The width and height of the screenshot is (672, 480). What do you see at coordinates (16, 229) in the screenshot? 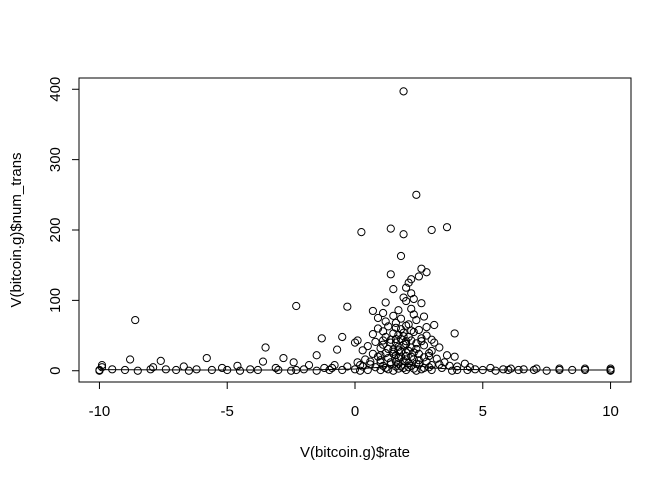
I see `y-axis-label: V(bitcoin.g)$num_trans` at bounding box center [16, 229].